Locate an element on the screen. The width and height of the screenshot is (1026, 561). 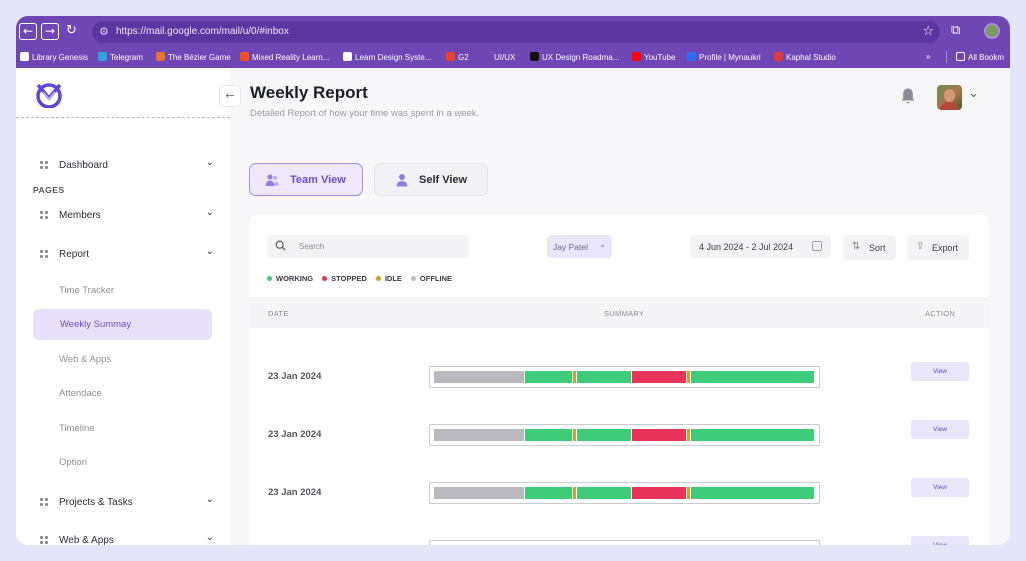
sidebar-subitem-web-apps: Web & Apps is located at coordinates (85, 359).